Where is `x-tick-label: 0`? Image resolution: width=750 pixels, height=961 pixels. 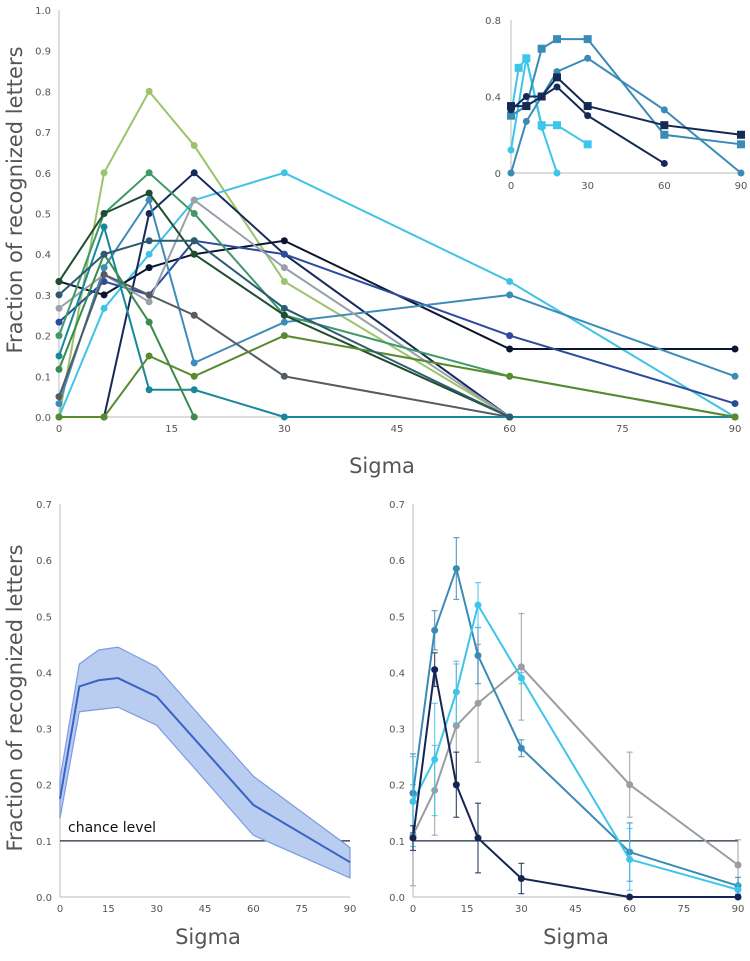
x-tick-label: 0 is located at coordinates (59, 429).